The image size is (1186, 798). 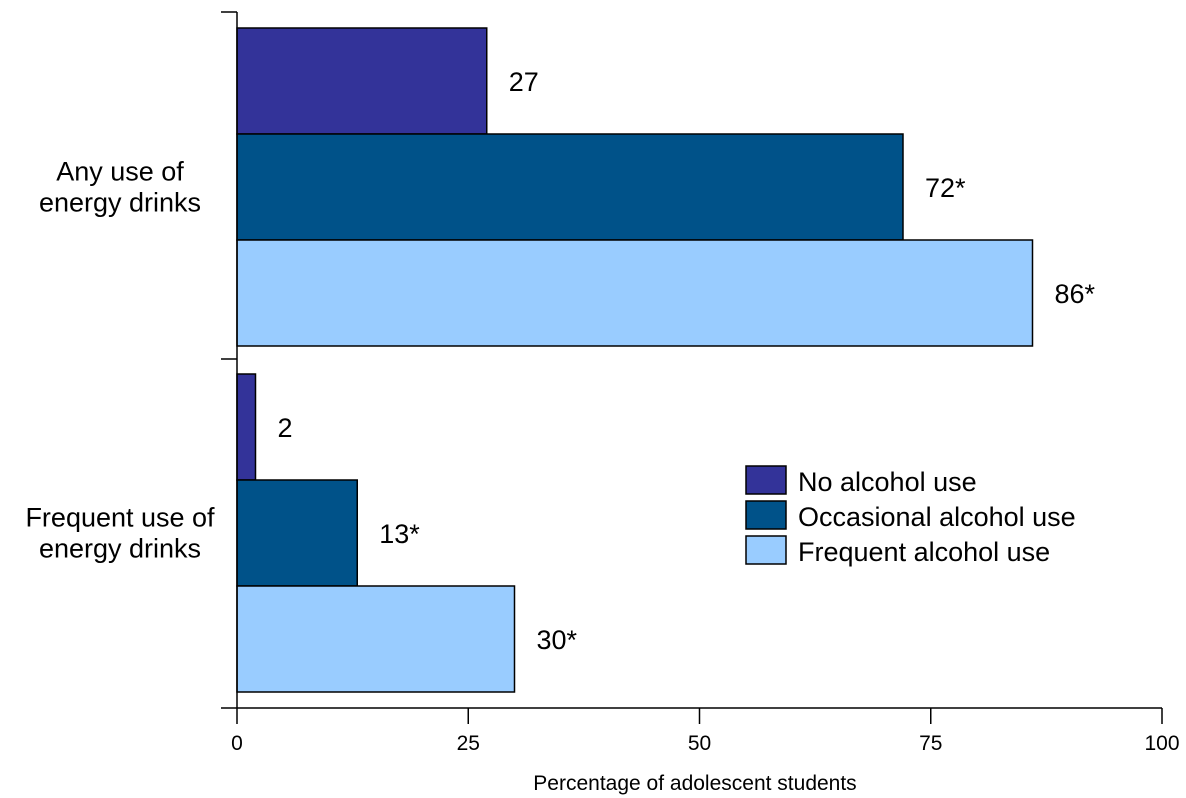 What do you see at coordinates (120, 533) in the screenshot?
I see `category-label: Frequent use of energy drinks` at bounding box center [120, 533].